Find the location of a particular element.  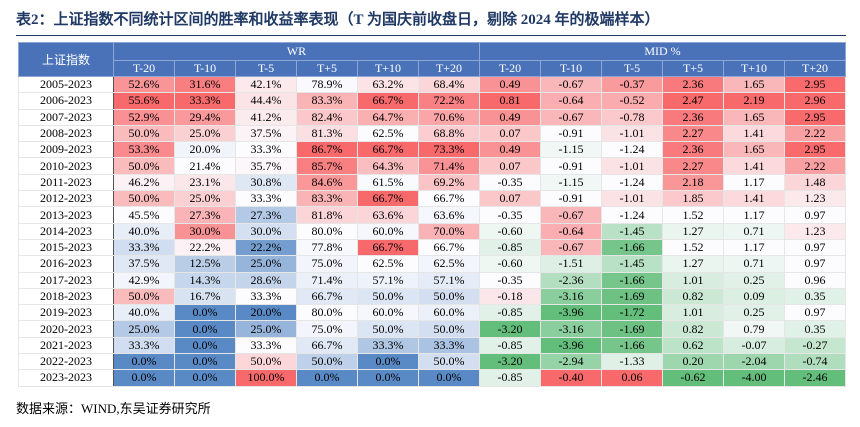

value-cell: -3.16 is located at coordinates (571, 296).